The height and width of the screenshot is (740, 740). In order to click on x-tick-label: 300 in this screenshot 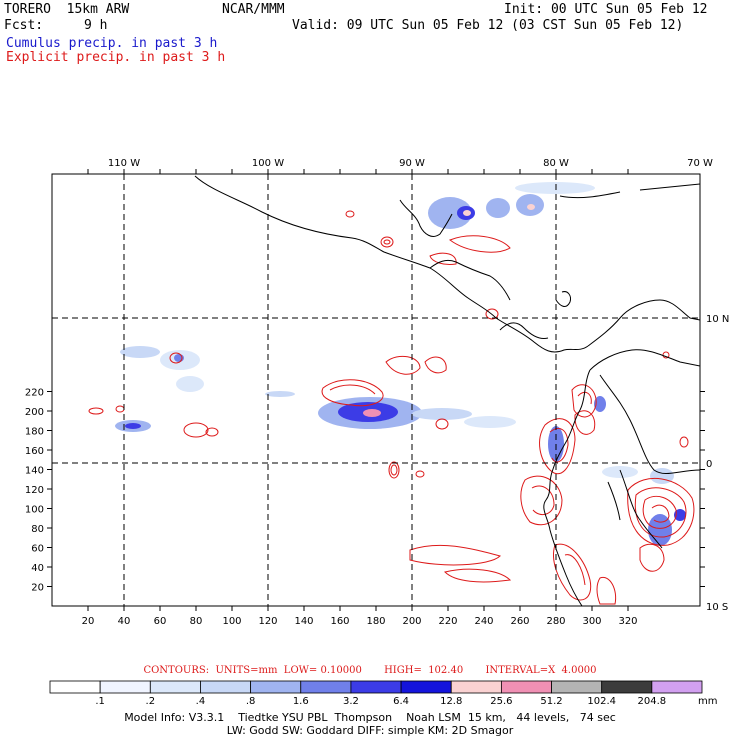, I will do `click(591, 621)`.